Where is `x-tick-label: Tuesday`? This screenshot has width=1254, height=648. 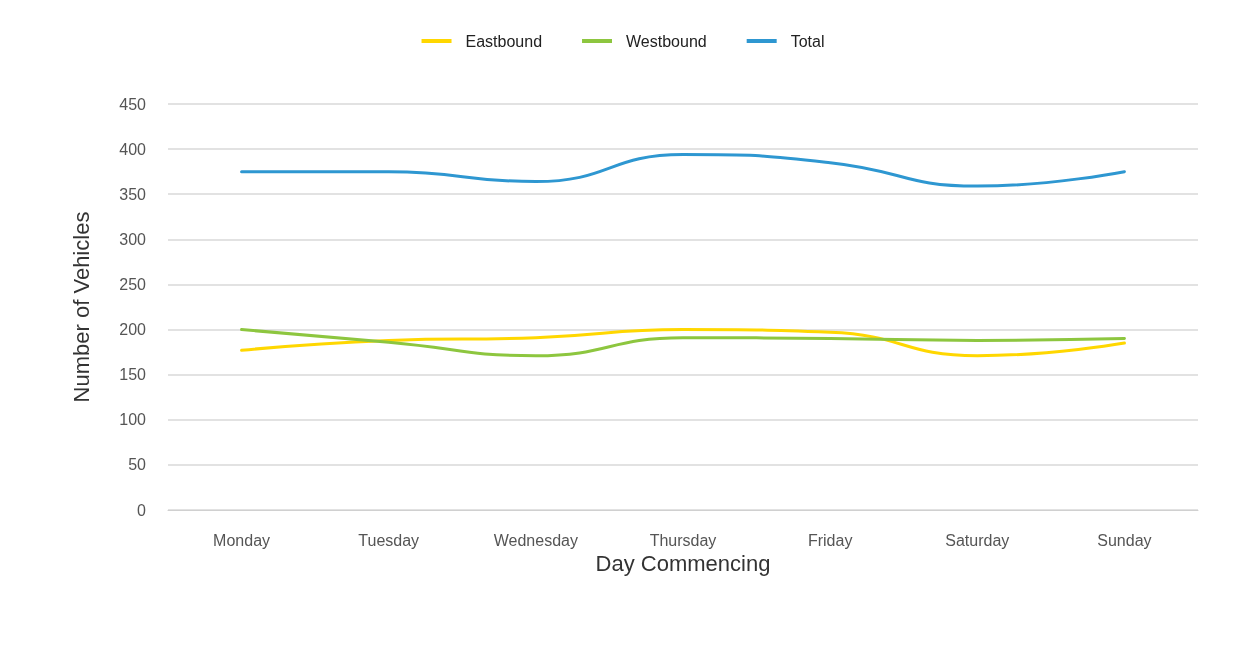
x-tick-label: Tuesday is located at coordinates (389, 540).